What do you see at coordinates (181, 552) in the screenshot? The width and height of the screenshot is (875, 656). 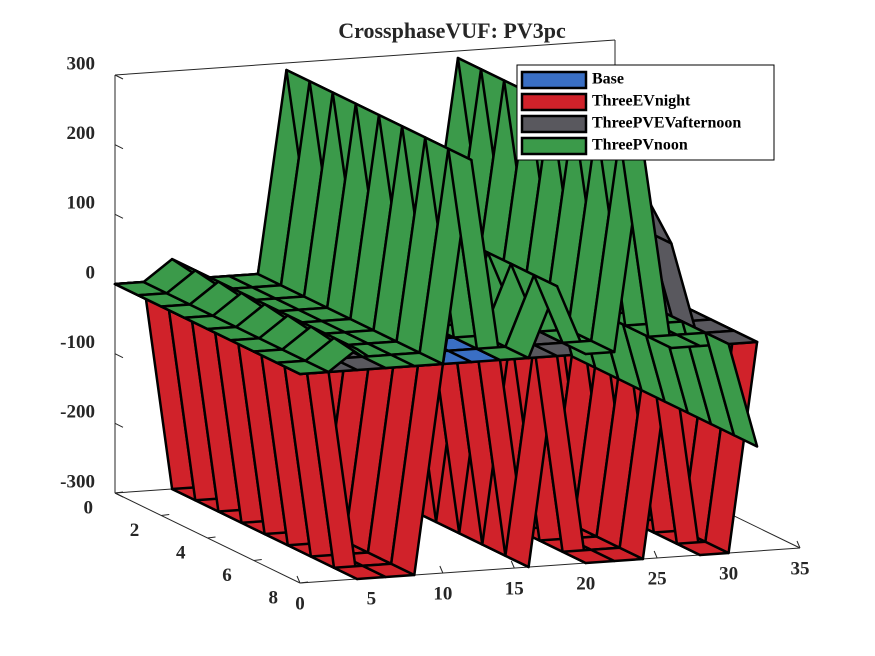 I see `y-tick-label: 4` at bounding box center [181, 552].